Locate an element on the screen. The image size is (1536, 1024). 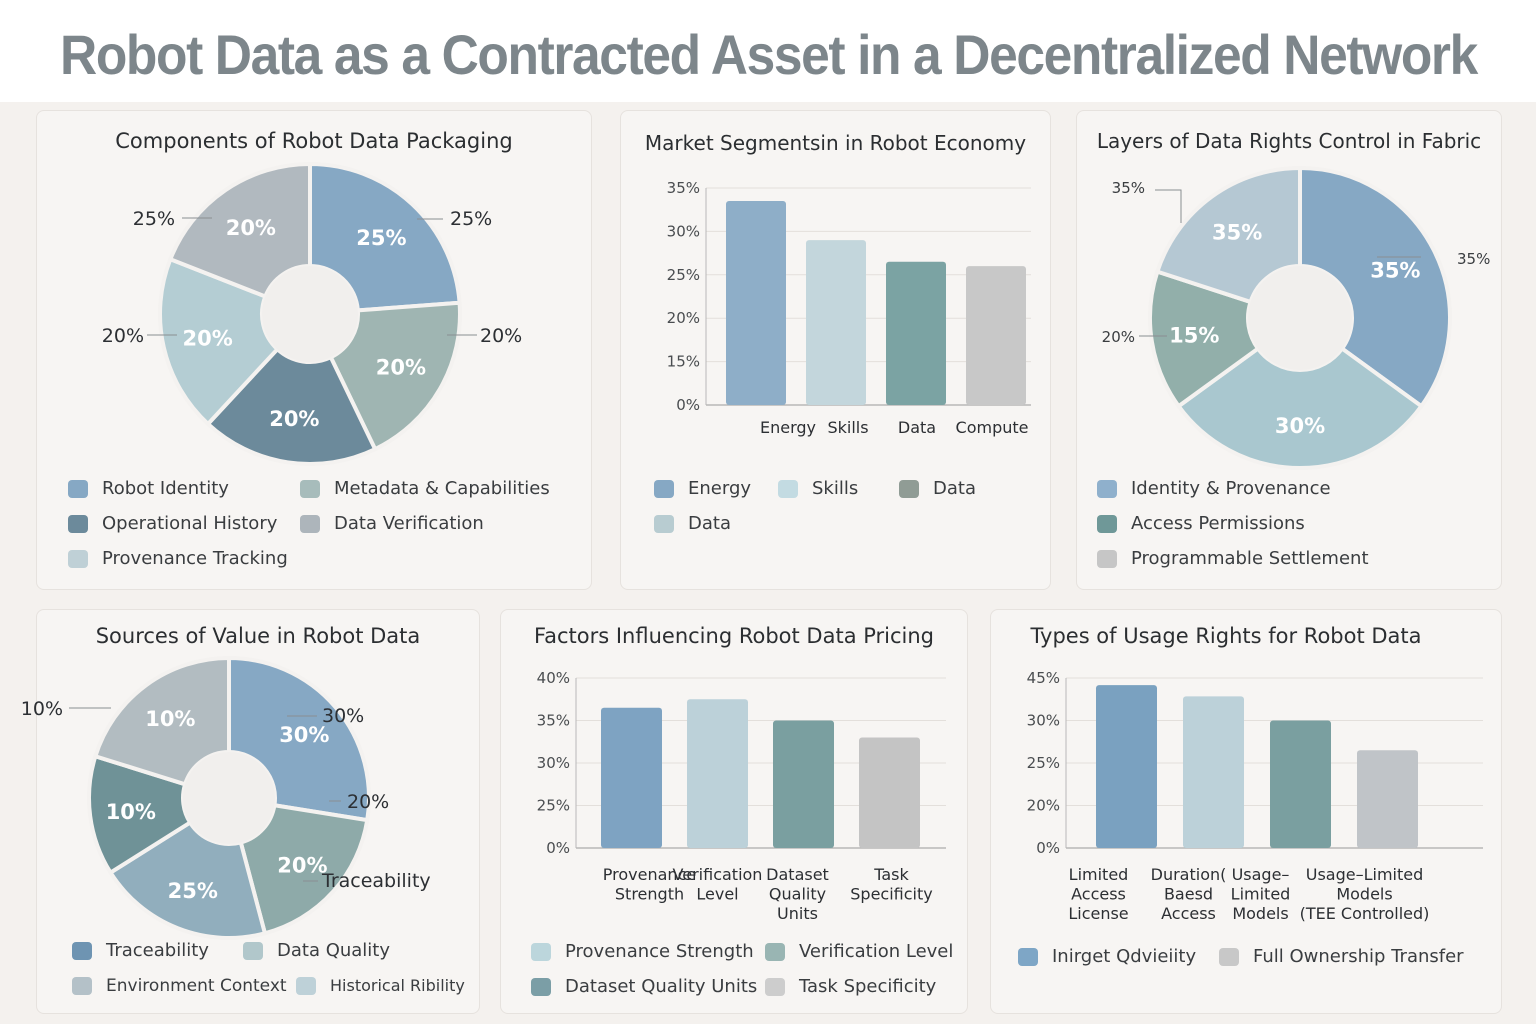
legend-item: Traceability is located at coordinates (140, 950).